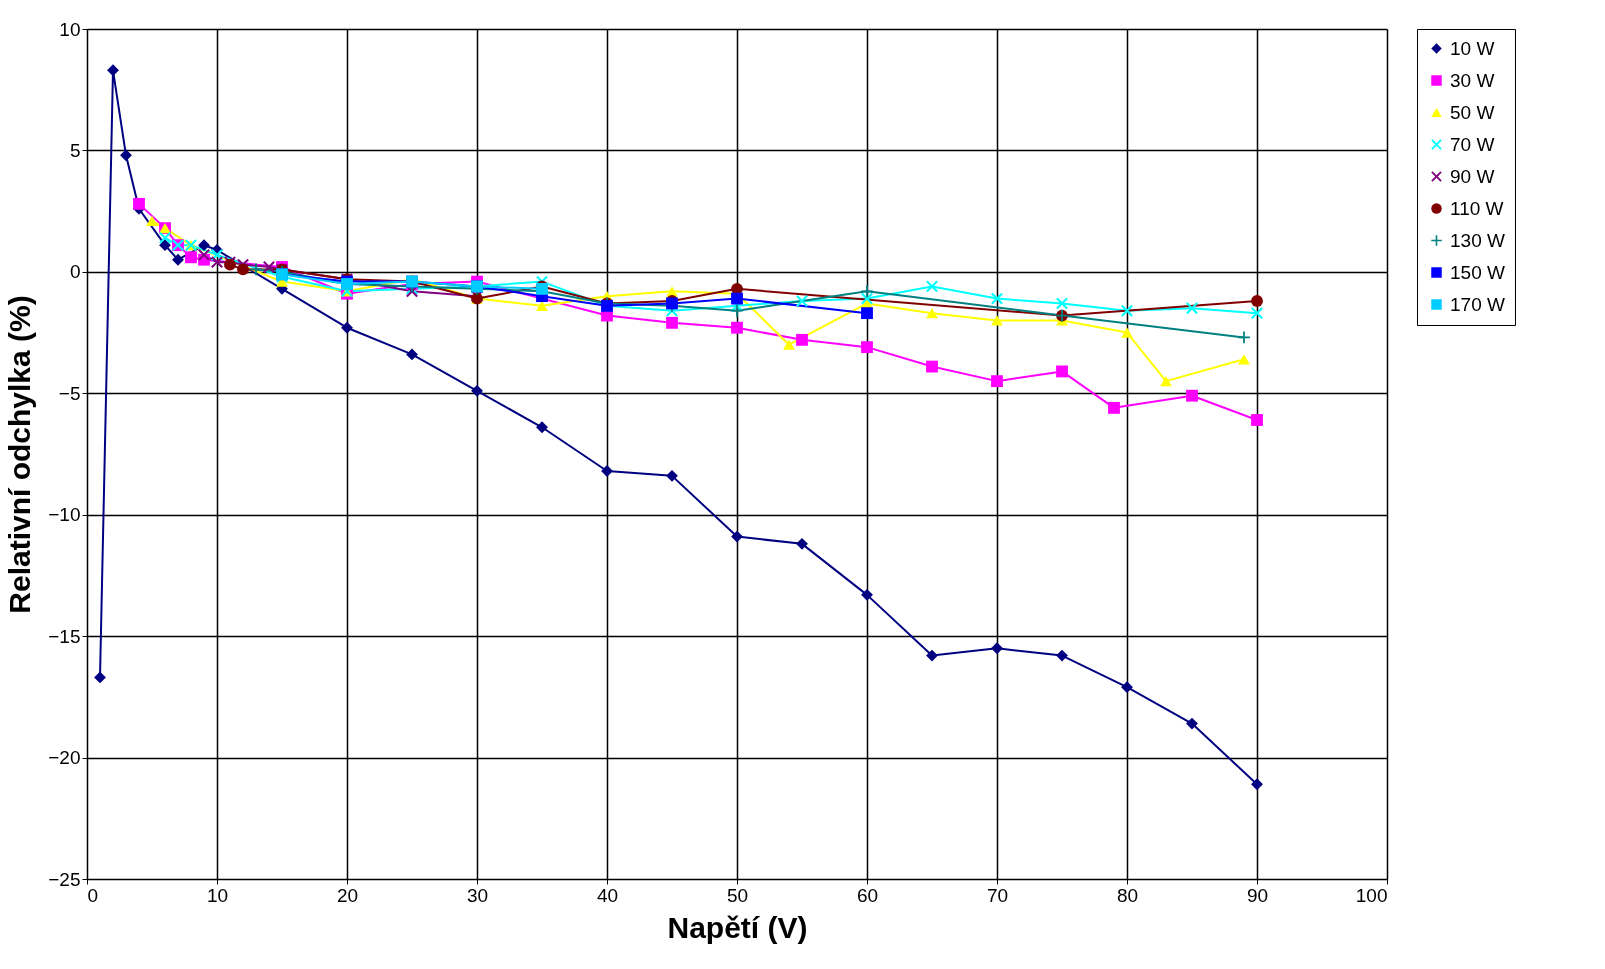 This screenshot has width=1605, height=969. What do you see at coordinates (737, 895) in the screenshot?
I see `x-tick-label: 50` at bounding box center [737, 895].